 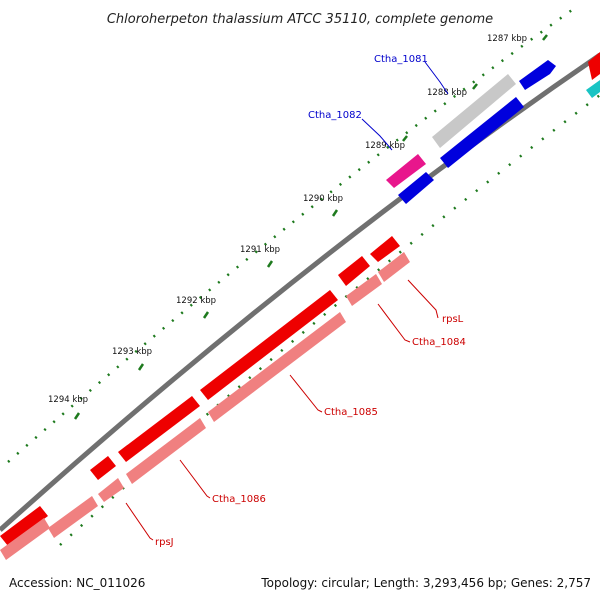 I want to click on gene-label-ctha-1084: Ctha_1084, so click(x=439, y=342).